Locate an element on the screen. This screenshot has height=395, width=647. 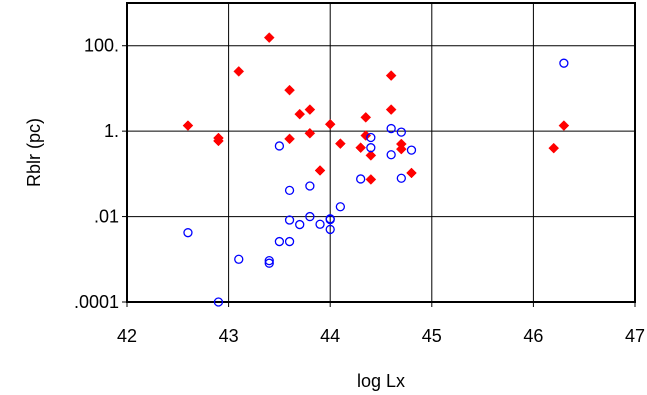
y-axis-label: Rblr (pc) is located at coordinates (34, 152).